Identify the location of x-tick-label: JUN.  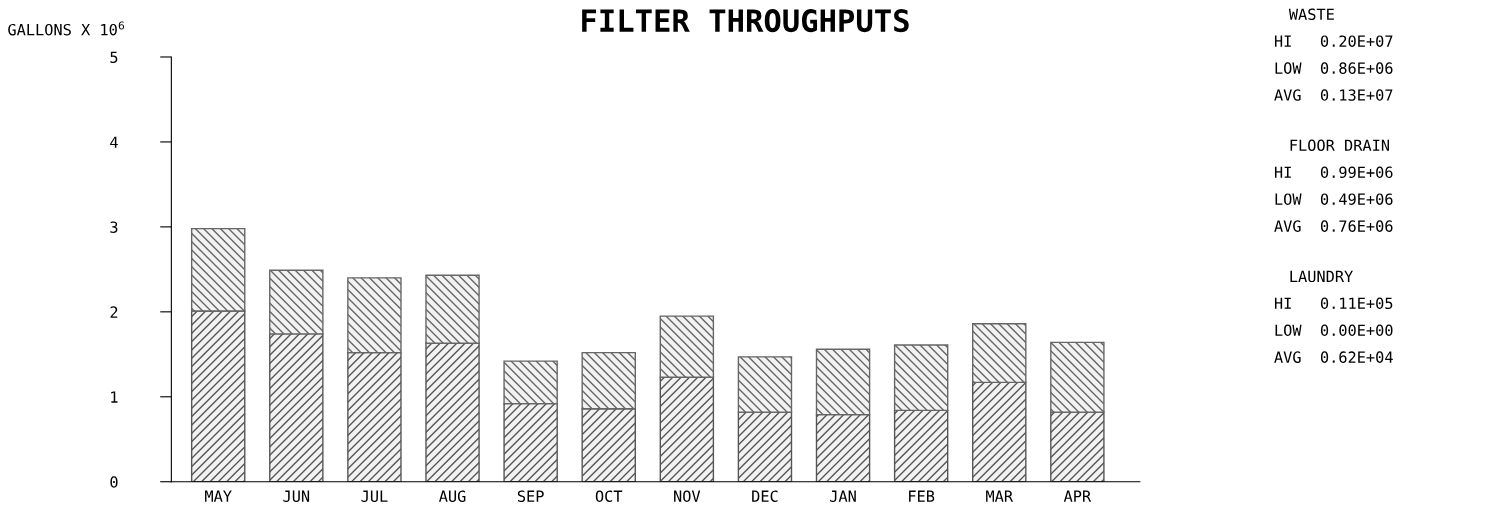
(296, 496).